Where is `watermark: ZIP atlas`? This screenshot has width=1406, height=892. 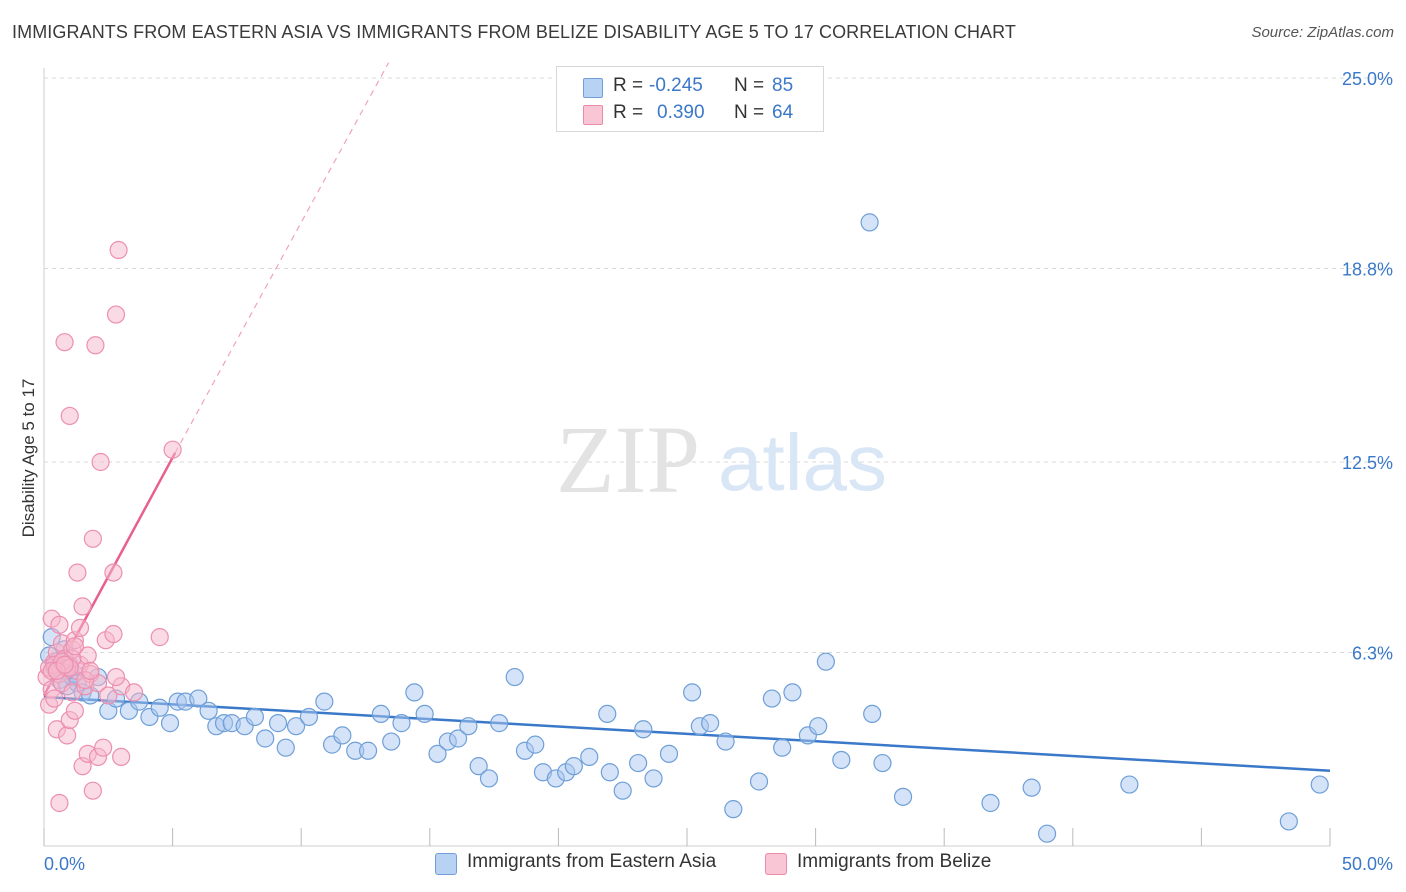
watermark: ZIP atlas is located at coordinates (721, 459).